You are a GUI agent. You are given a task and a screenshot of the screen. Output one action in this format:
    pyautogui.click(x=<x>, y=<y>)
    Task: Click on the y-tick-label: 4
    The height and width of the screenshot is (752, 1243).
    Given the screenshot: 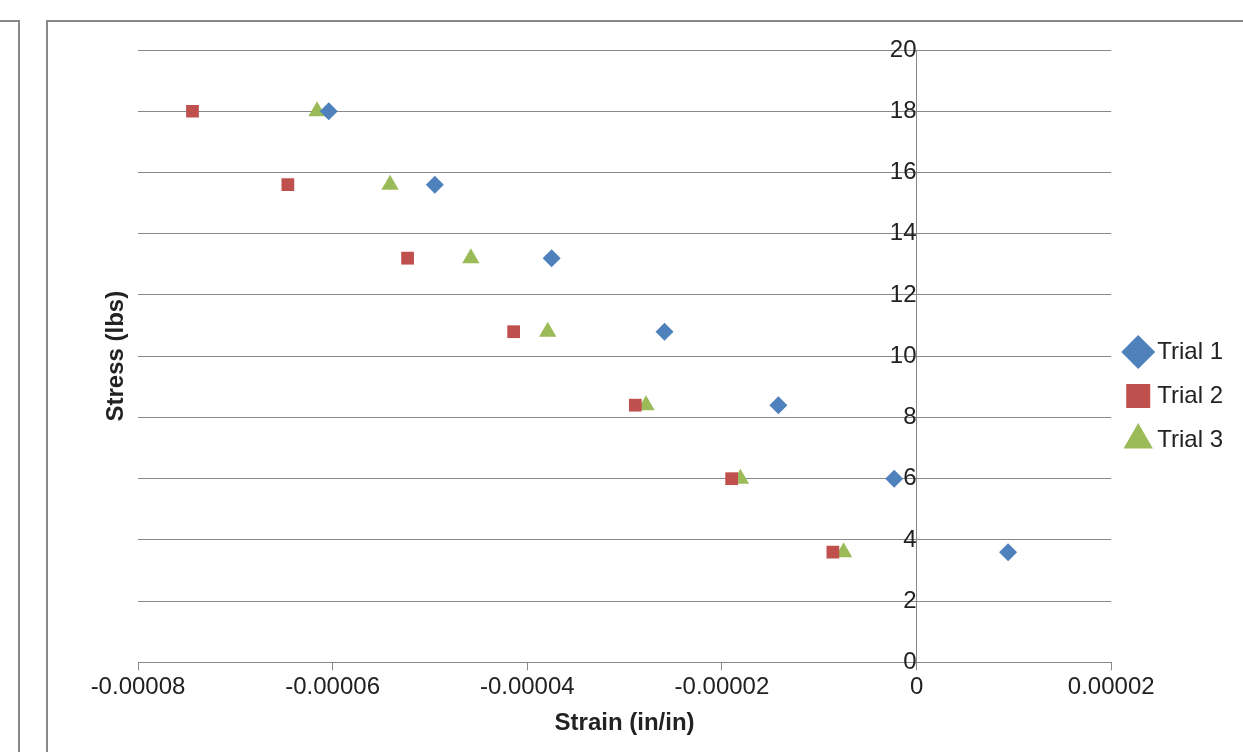 What is the action you would take?
    pyautogui.click(x=910, y=538)
    